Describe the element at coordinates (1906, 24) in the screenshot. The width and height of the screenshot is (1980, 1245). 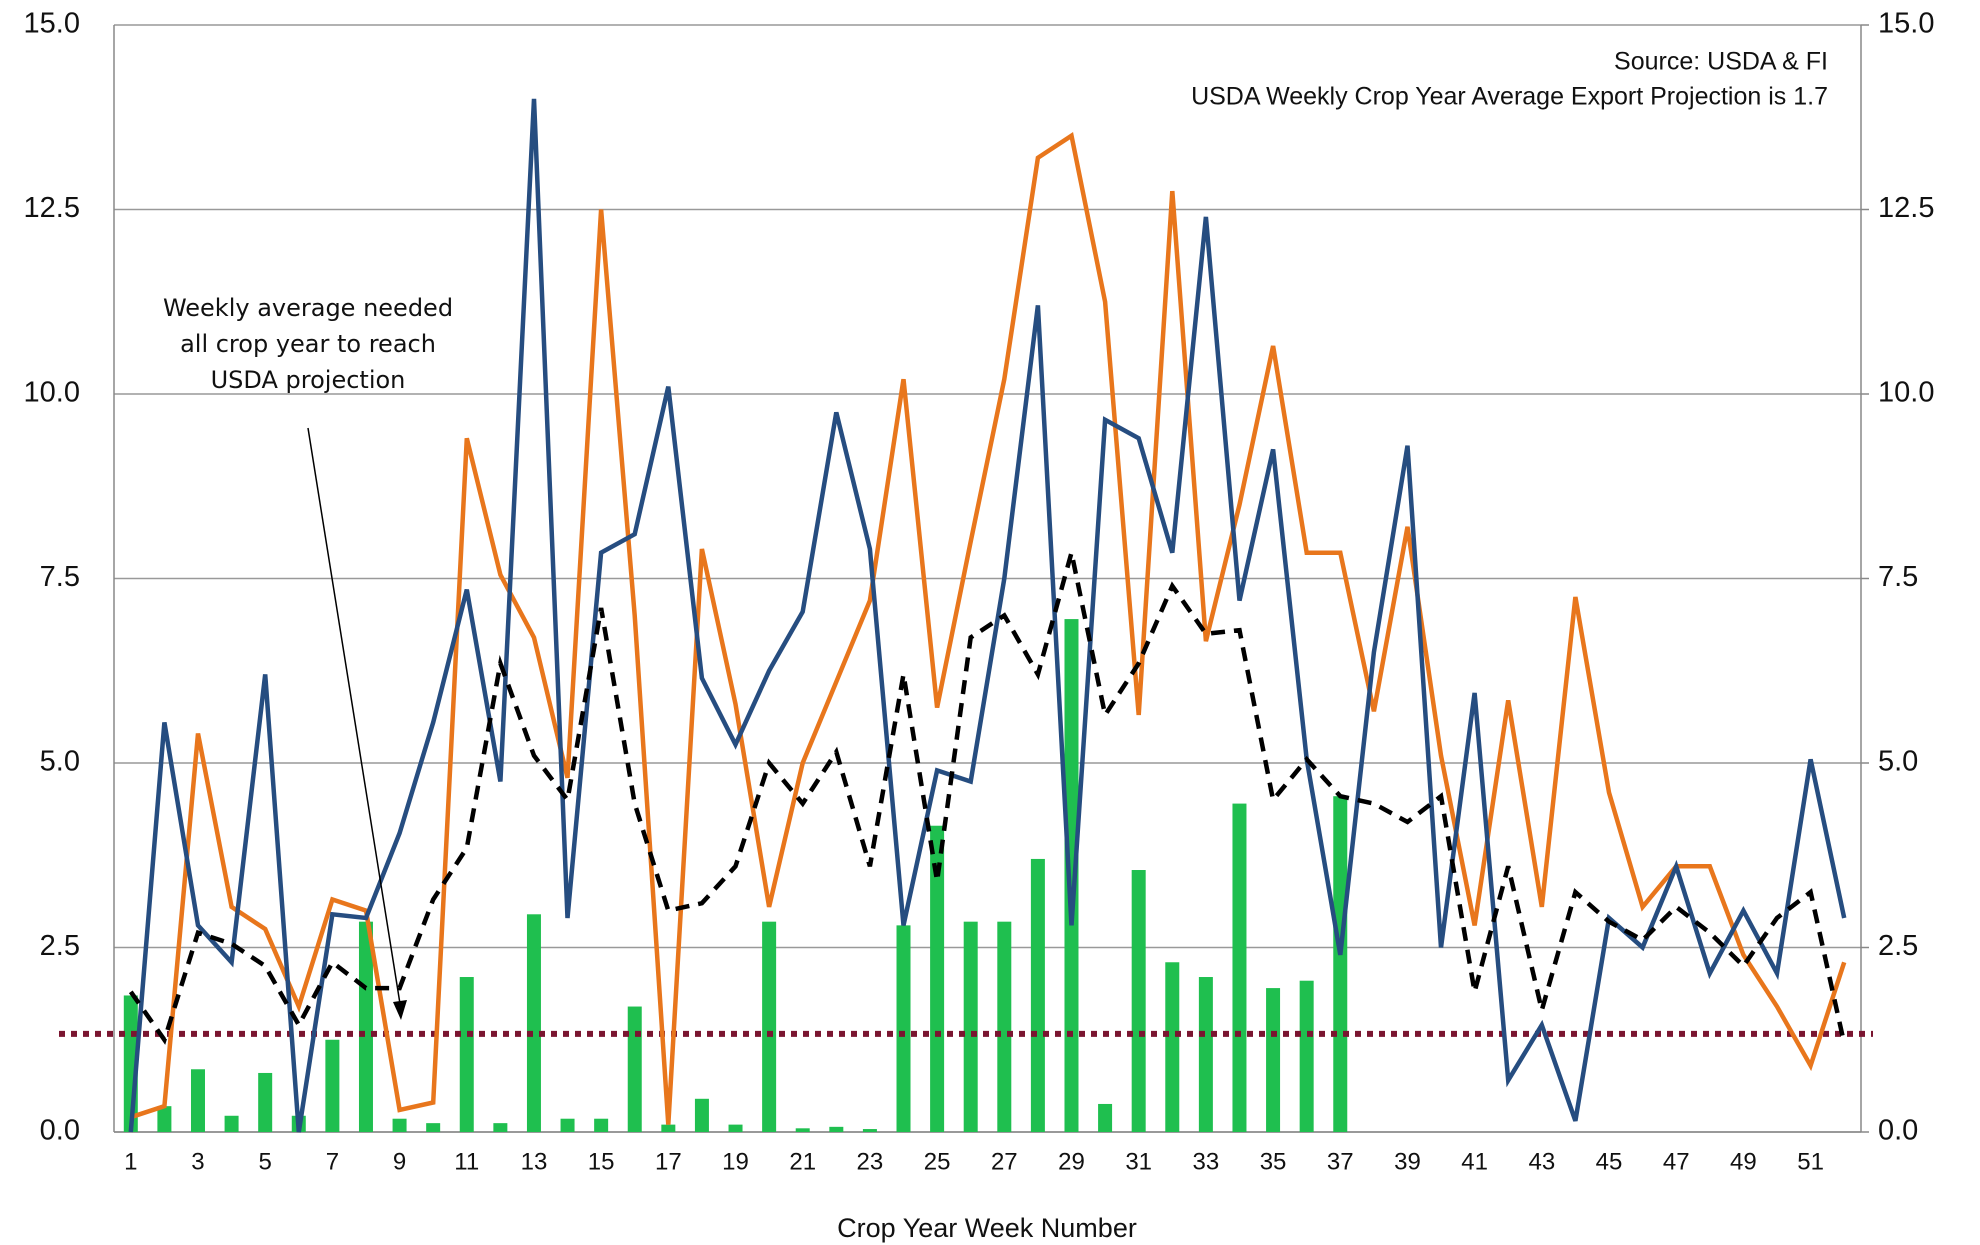
I see `y2-tick-label: 15.0` at that location.